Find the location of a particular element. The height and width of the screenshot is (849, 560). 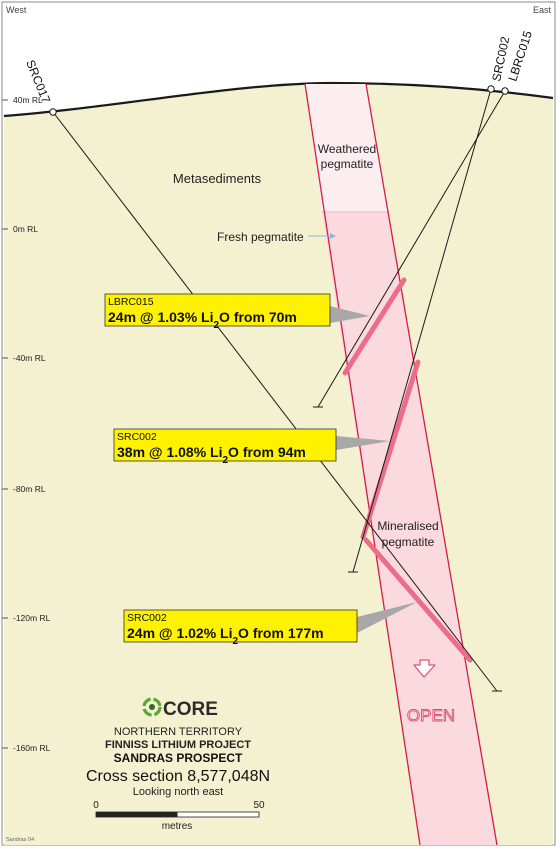

rl-label-minus160: -160m RL is located at coordinates (32, 748).